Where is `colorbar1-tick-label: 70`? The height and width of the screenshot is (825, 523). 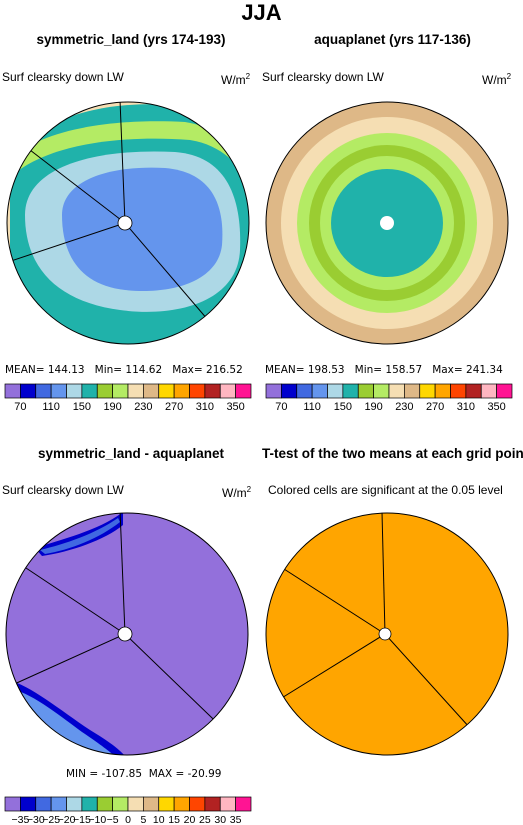 colorbar1-tick-label: 70 is located at coordinates (20, 407).